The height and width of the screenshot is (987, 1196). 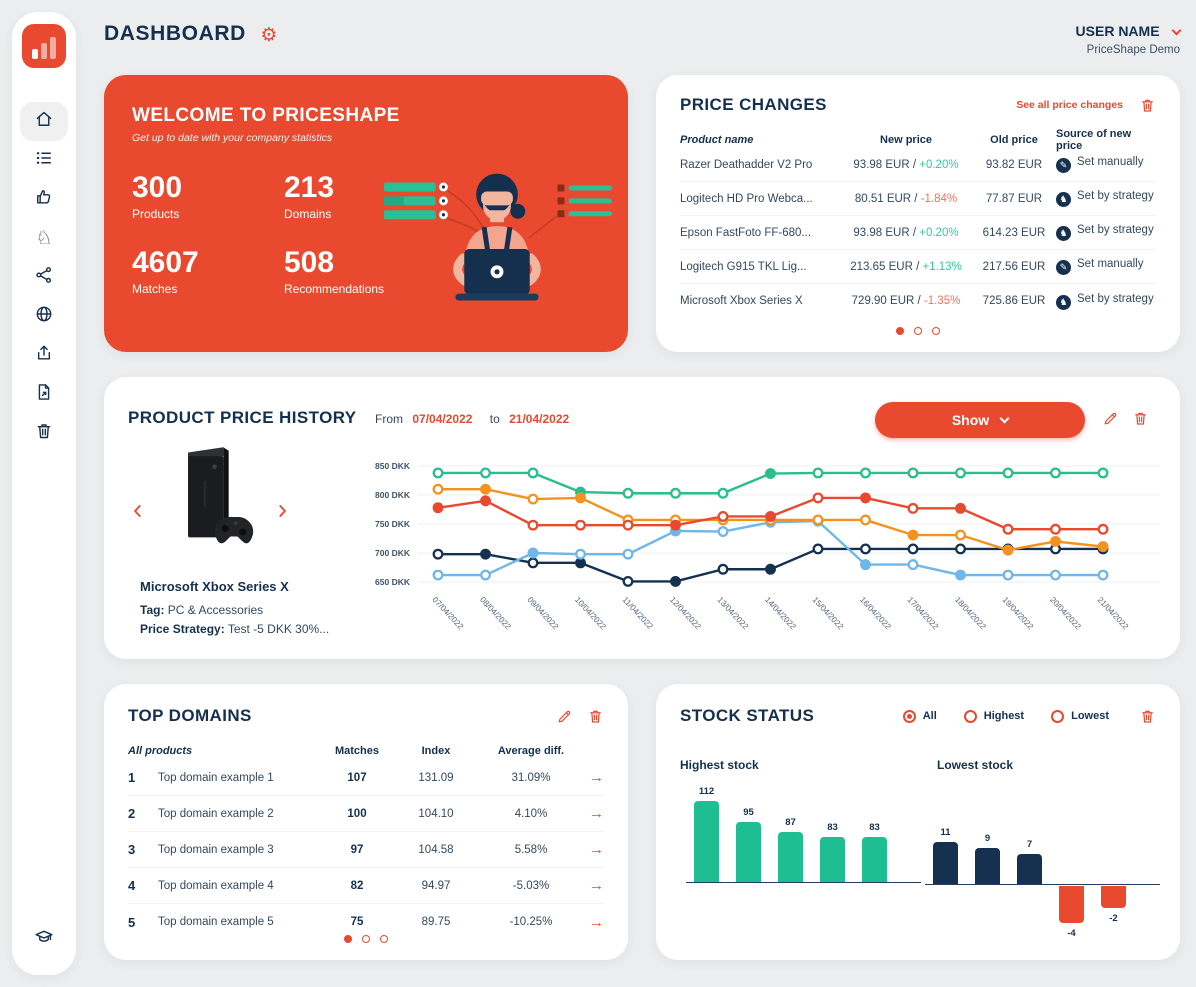 What do you see at coordinates (242, 417) in the screenshot?
I see `price-history-title: PRODUCT PRICE HISTORY` at bounding box center [242, 417].